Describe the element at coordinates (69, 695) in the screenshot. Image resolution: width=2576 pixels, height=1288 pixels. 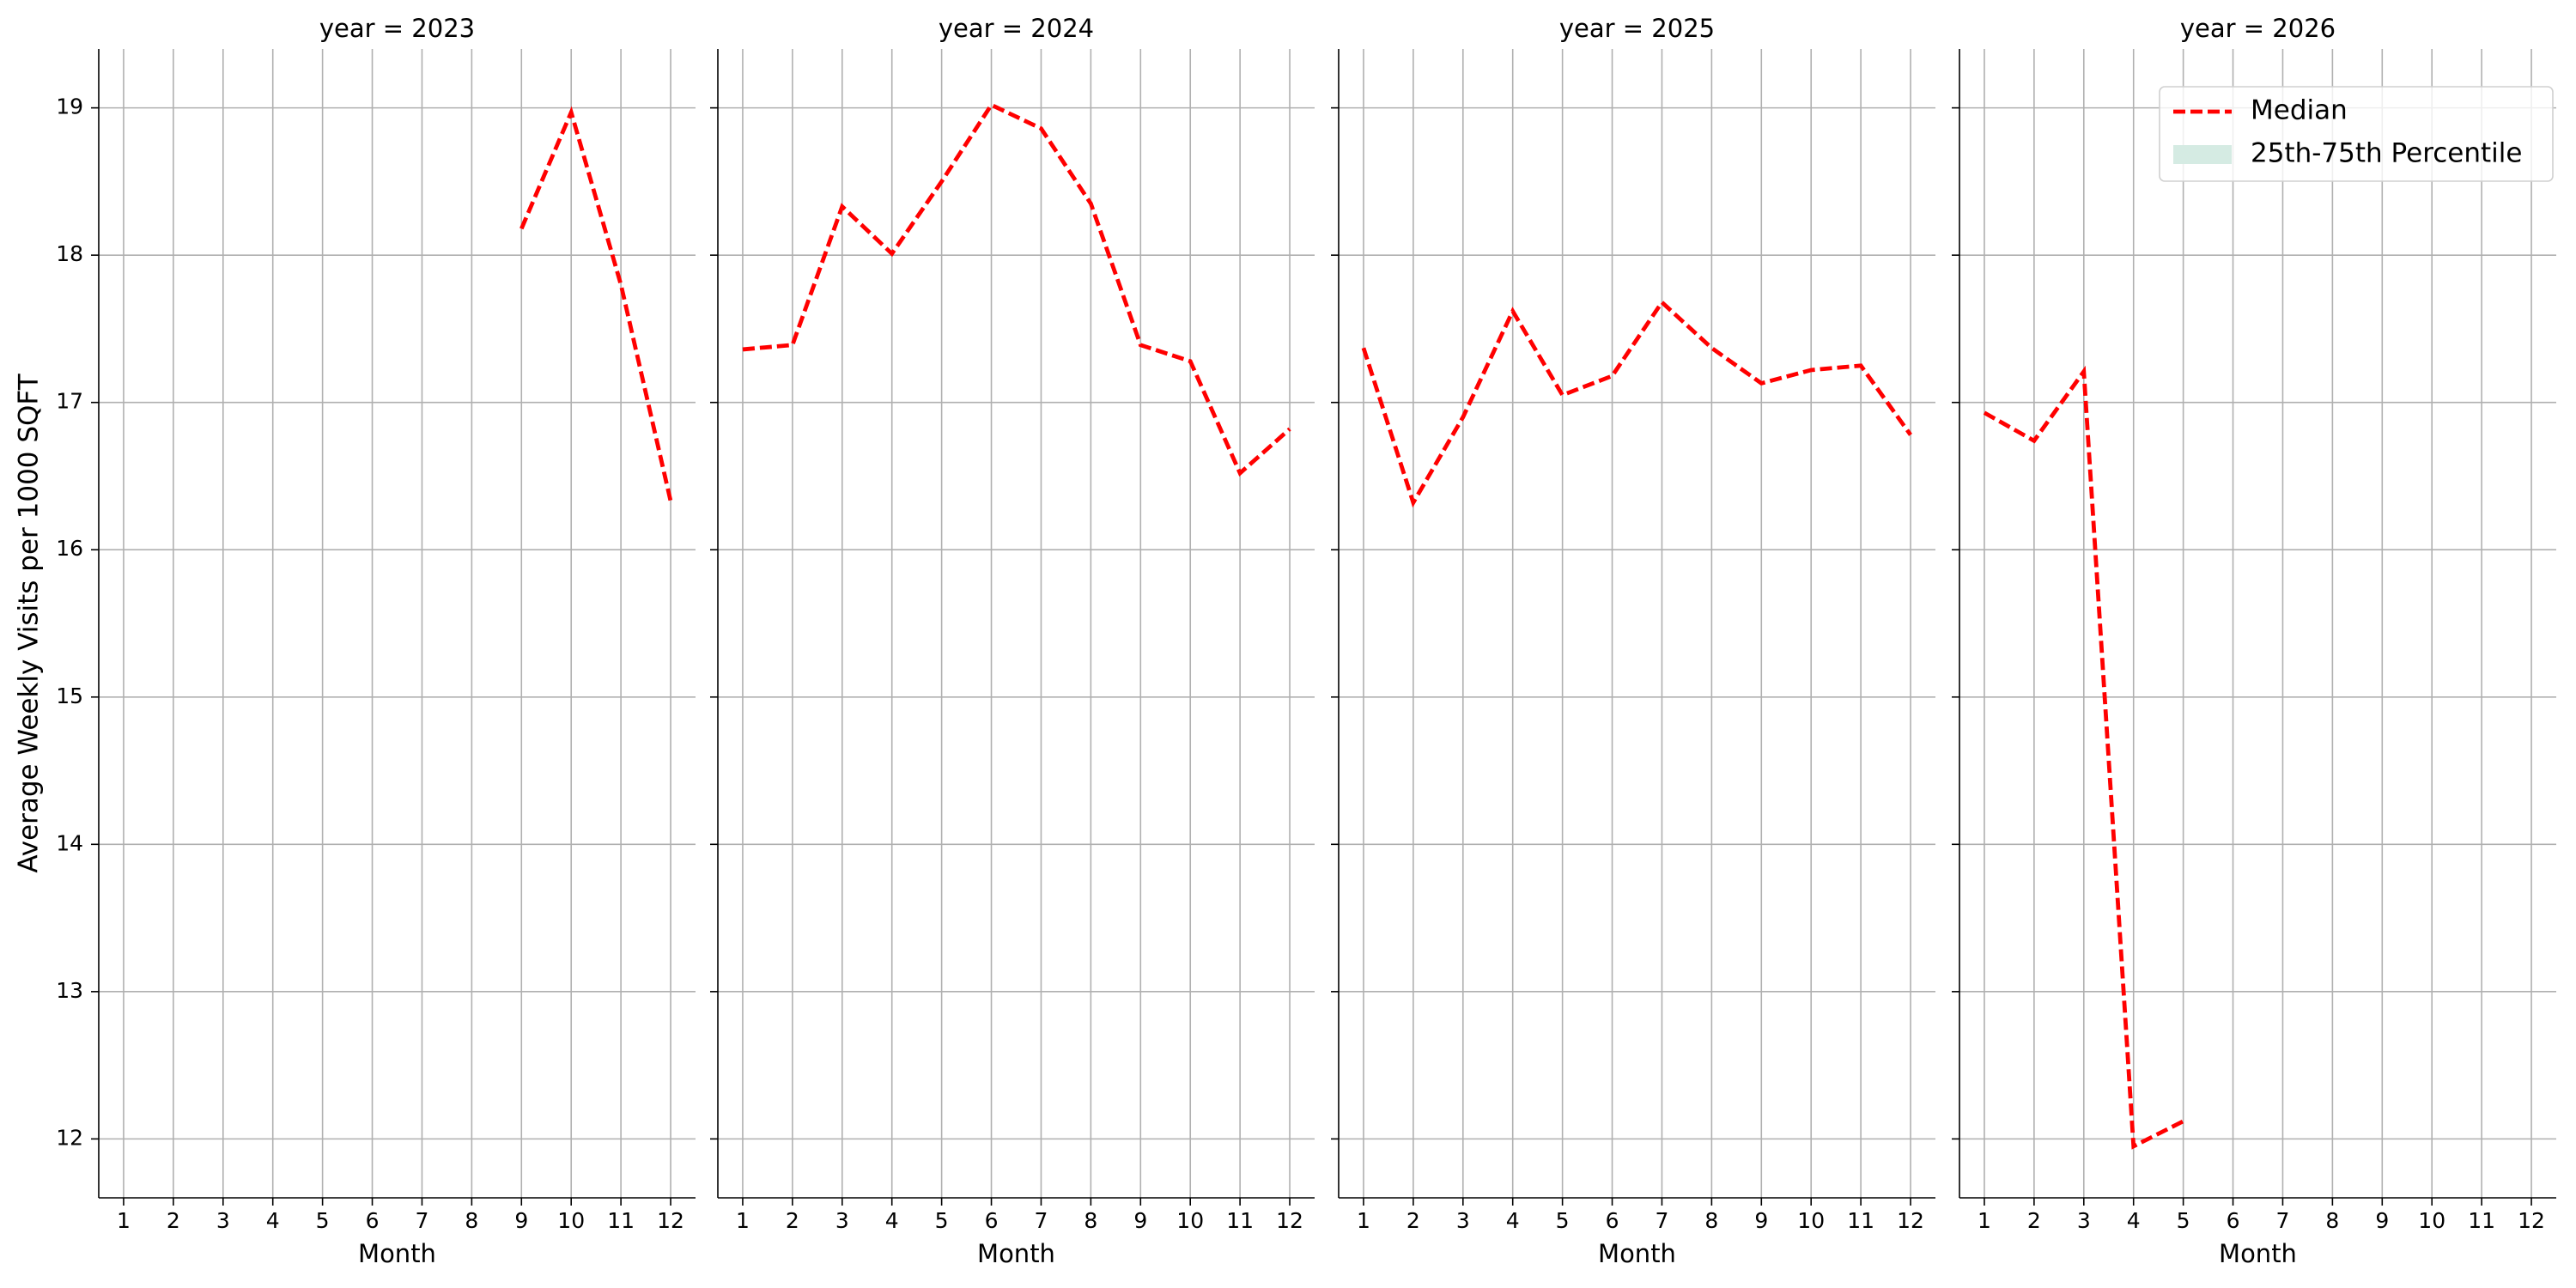
I see `y-tick-label: 15` at that location.